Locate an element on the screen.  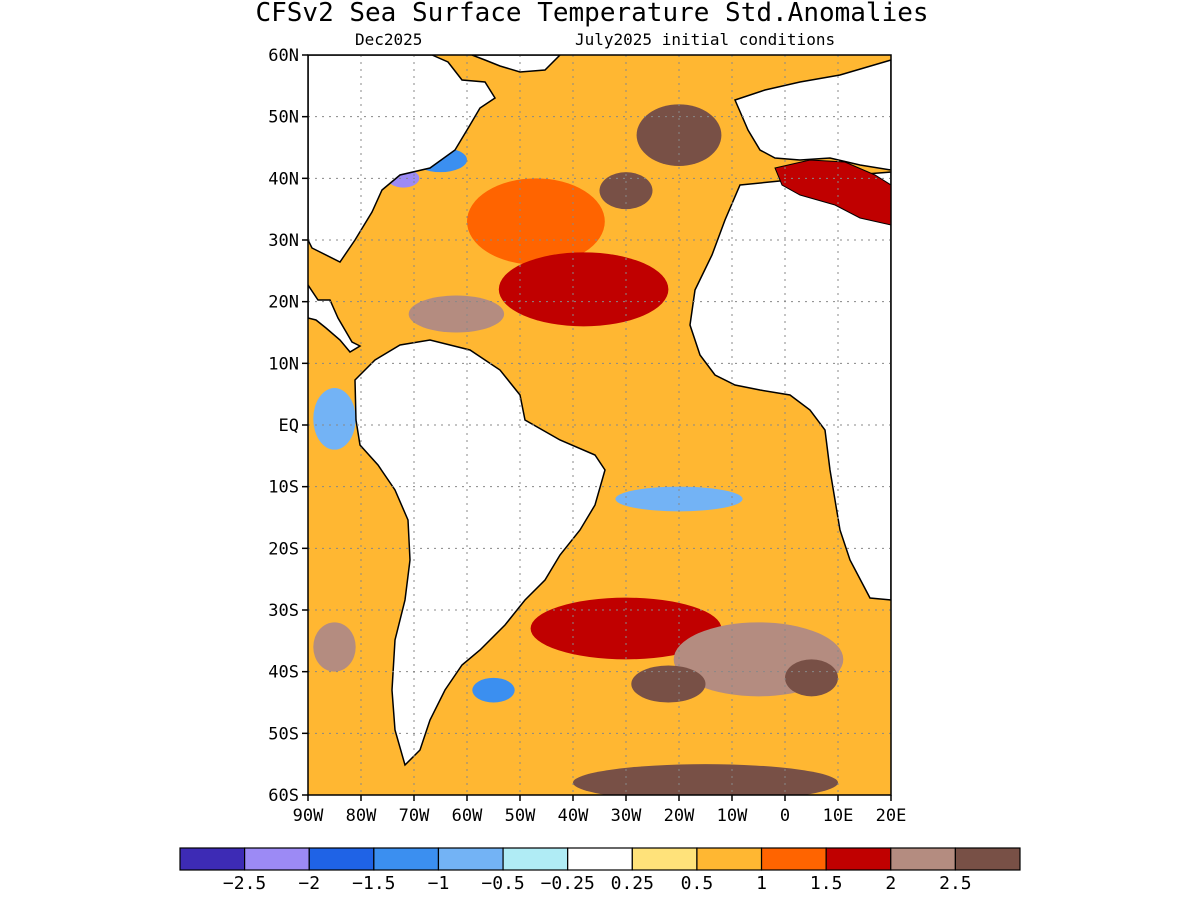
greenland-land is located at coordinates (516, 64).